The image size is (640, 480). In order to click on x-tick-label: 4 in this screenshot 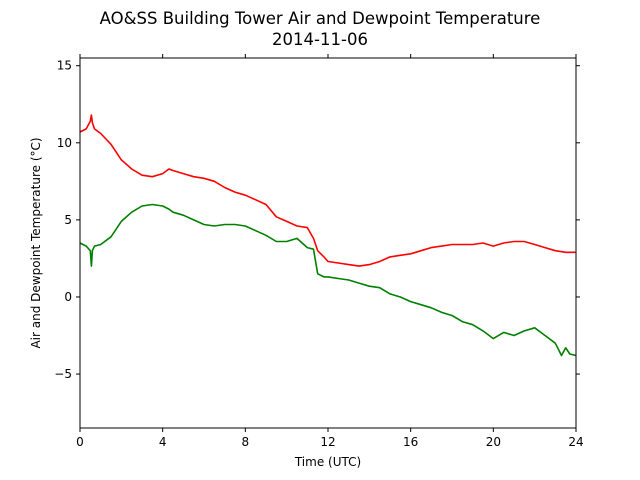, I will do `click(163, 442)`.